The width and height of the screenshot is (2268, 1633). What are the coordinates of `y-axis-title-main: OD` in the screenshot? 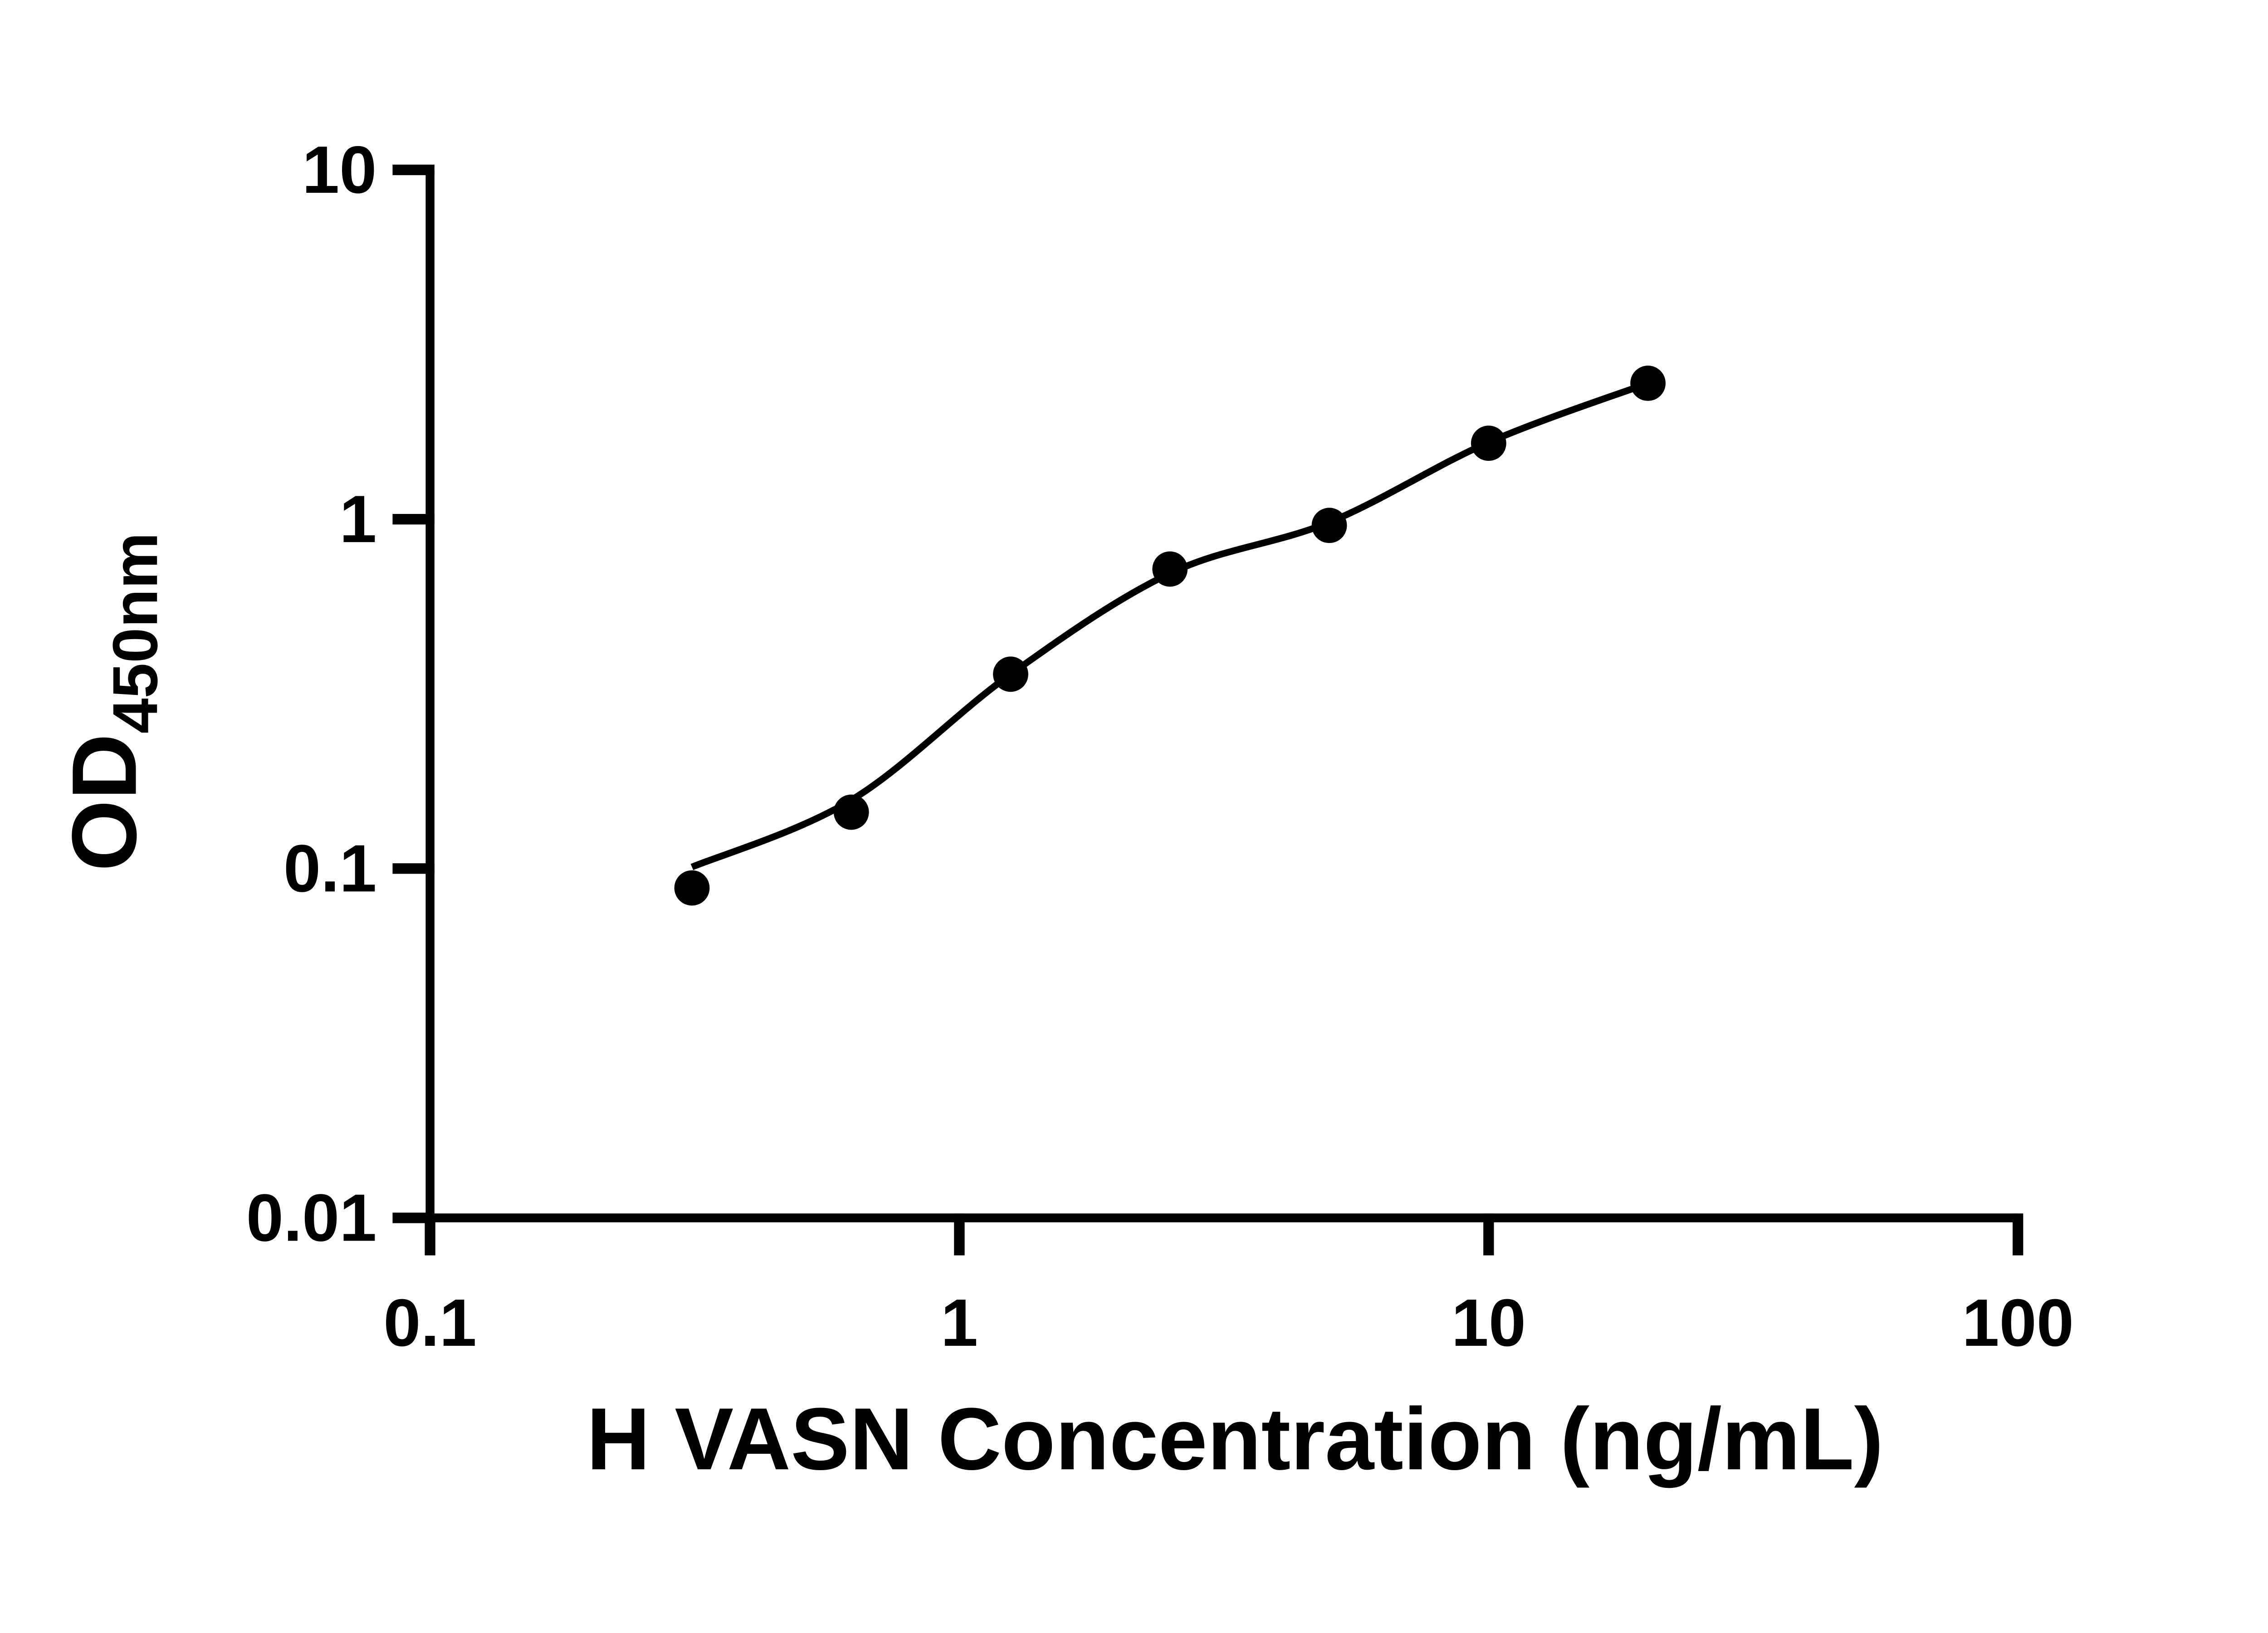 It's located at (104, 802).